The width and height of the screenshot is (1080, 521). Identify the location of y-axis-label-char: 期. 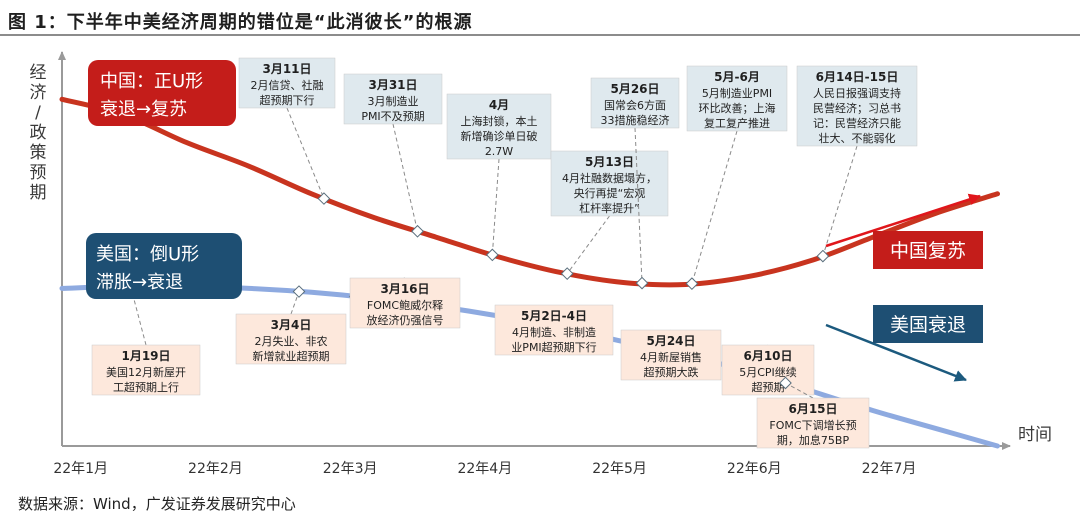
(38, 193).